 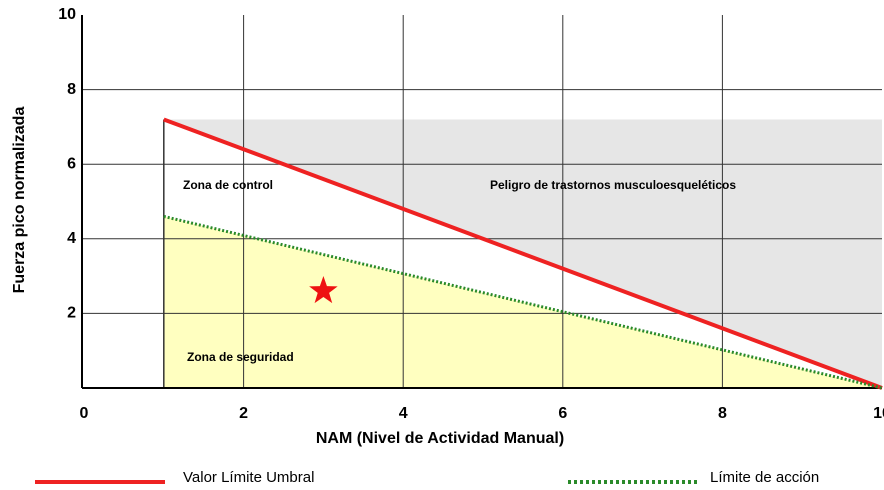 I want to click on x-tick-label: 6, so click(x=562, y=413).